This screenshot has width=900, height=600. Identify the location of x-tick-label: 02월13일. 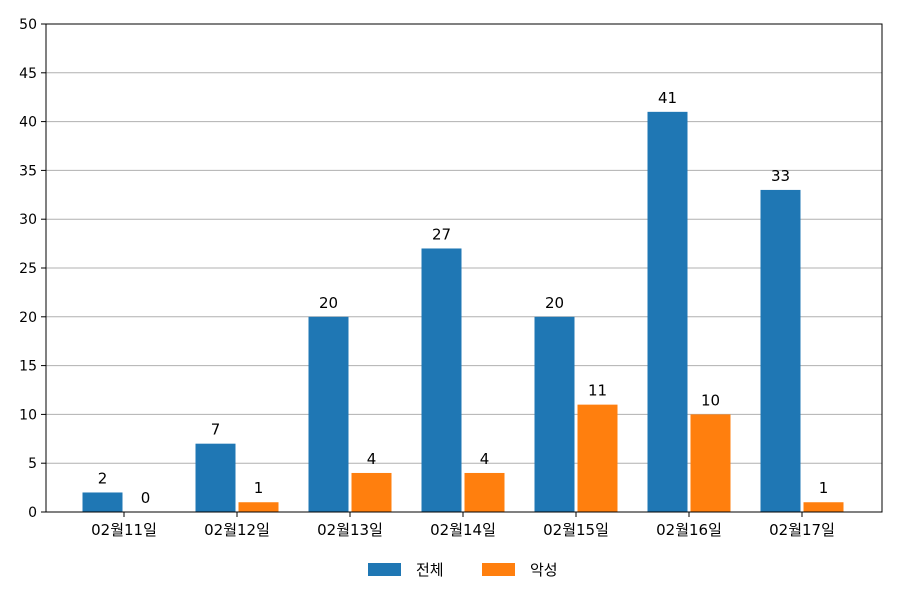
(350, 530).